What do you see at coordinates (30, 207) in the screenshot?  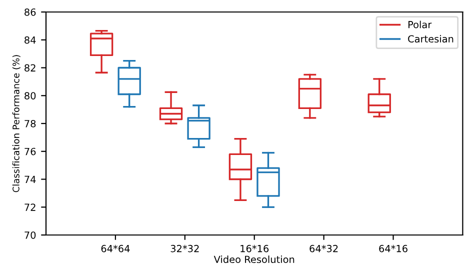 I see `y-tick-label: 72` at bounding box center [30, 207].